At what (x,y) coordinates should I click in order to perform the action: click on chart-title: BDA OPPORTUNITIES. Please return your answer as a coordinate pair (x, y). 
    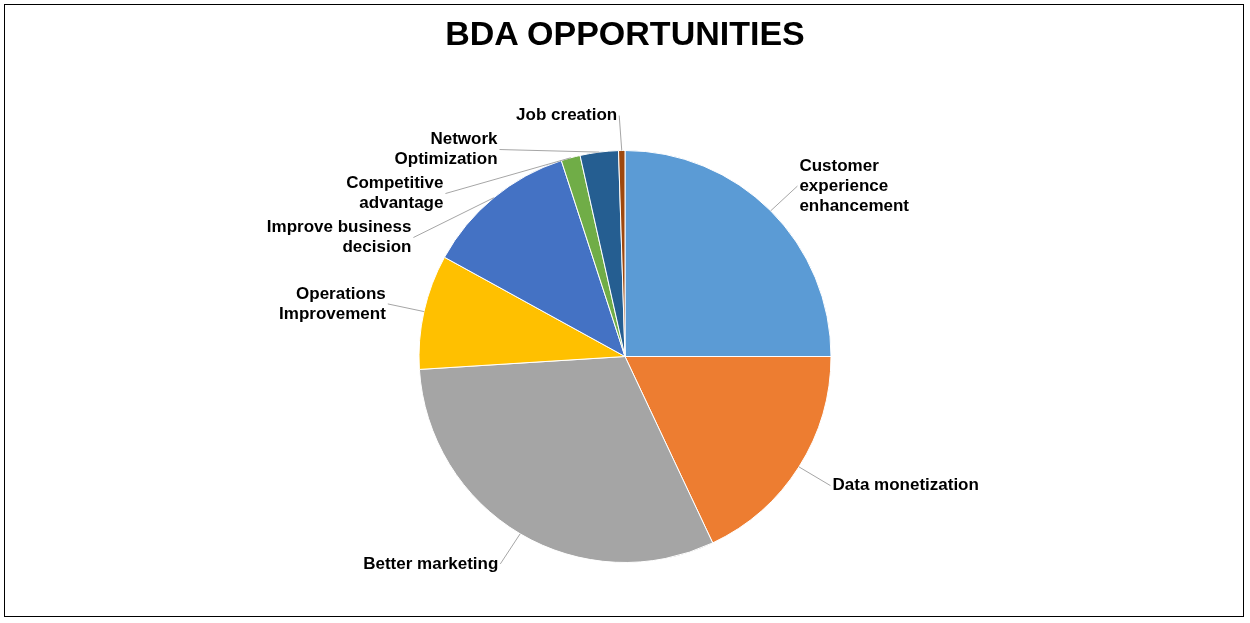
    Looking at the image, I should click on (625, 33).